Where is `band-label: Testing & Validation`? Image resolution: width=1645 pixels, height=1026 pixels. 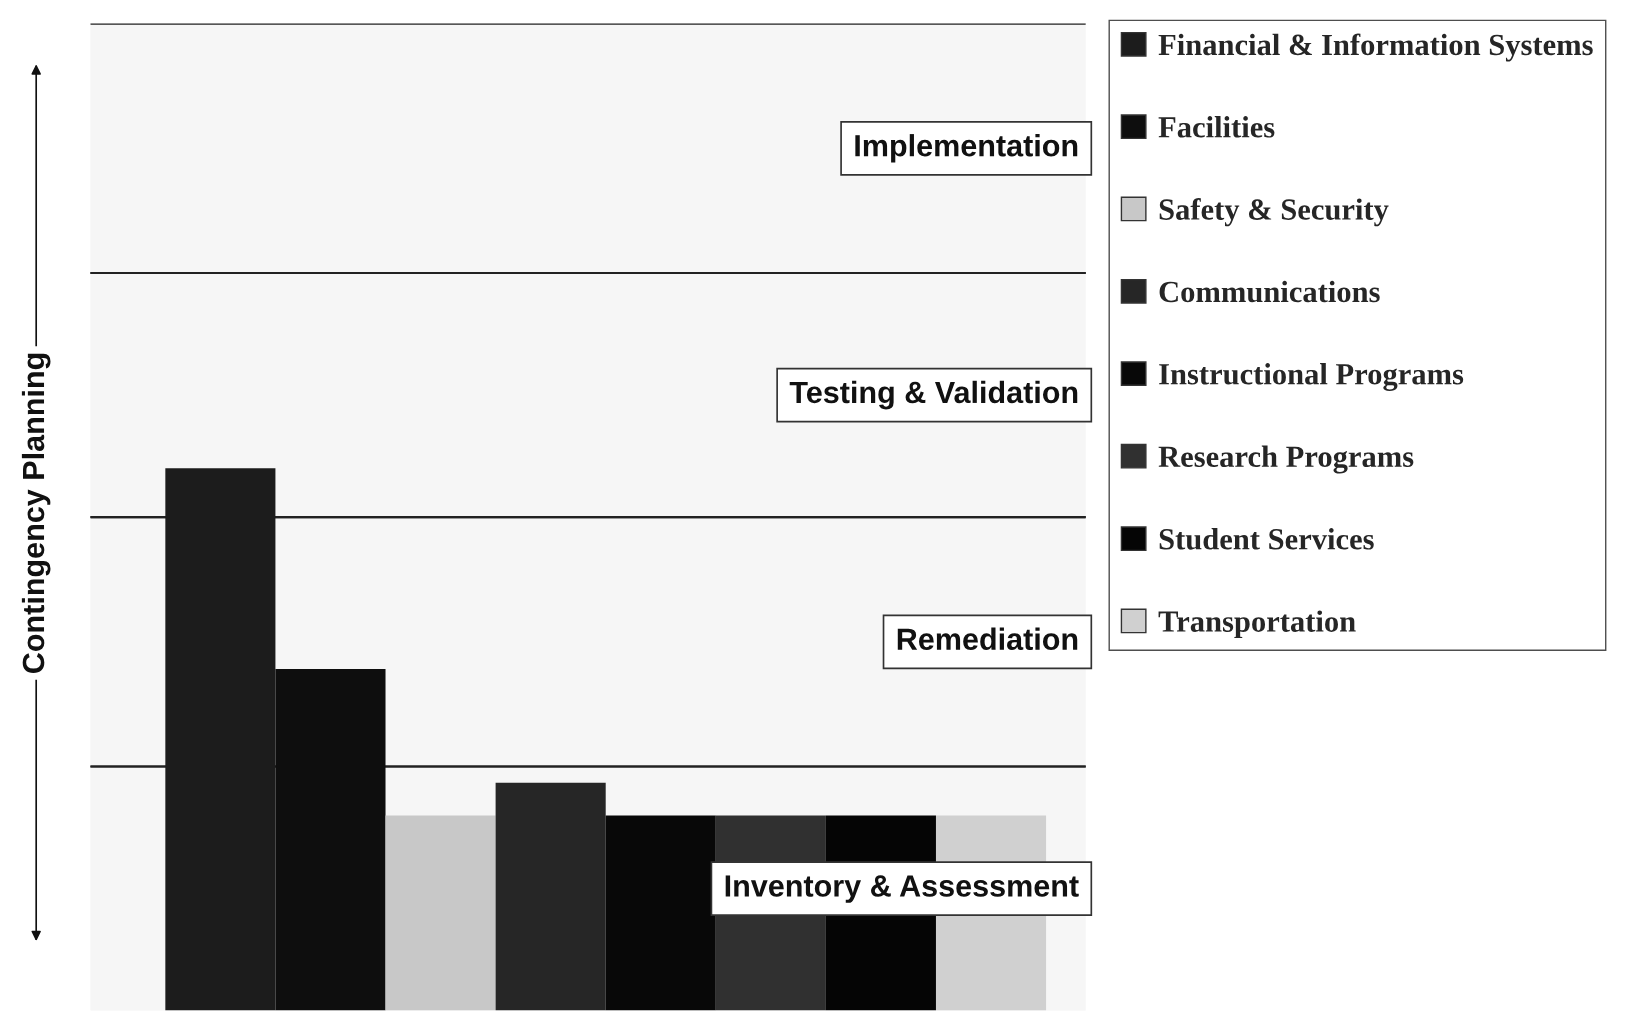 band-label: Testing & Validation is located at coordinates (933, 395).